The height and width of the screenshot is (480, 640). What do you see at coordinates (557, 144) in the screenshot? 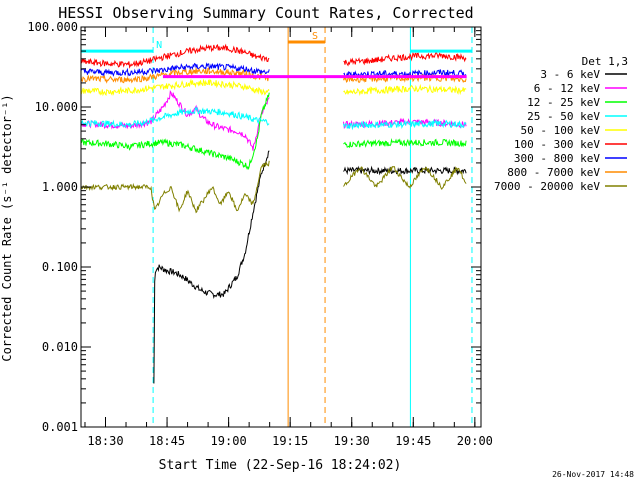
I see `legend-label: 100 - 300 keV` at bounding box center [557, 144].